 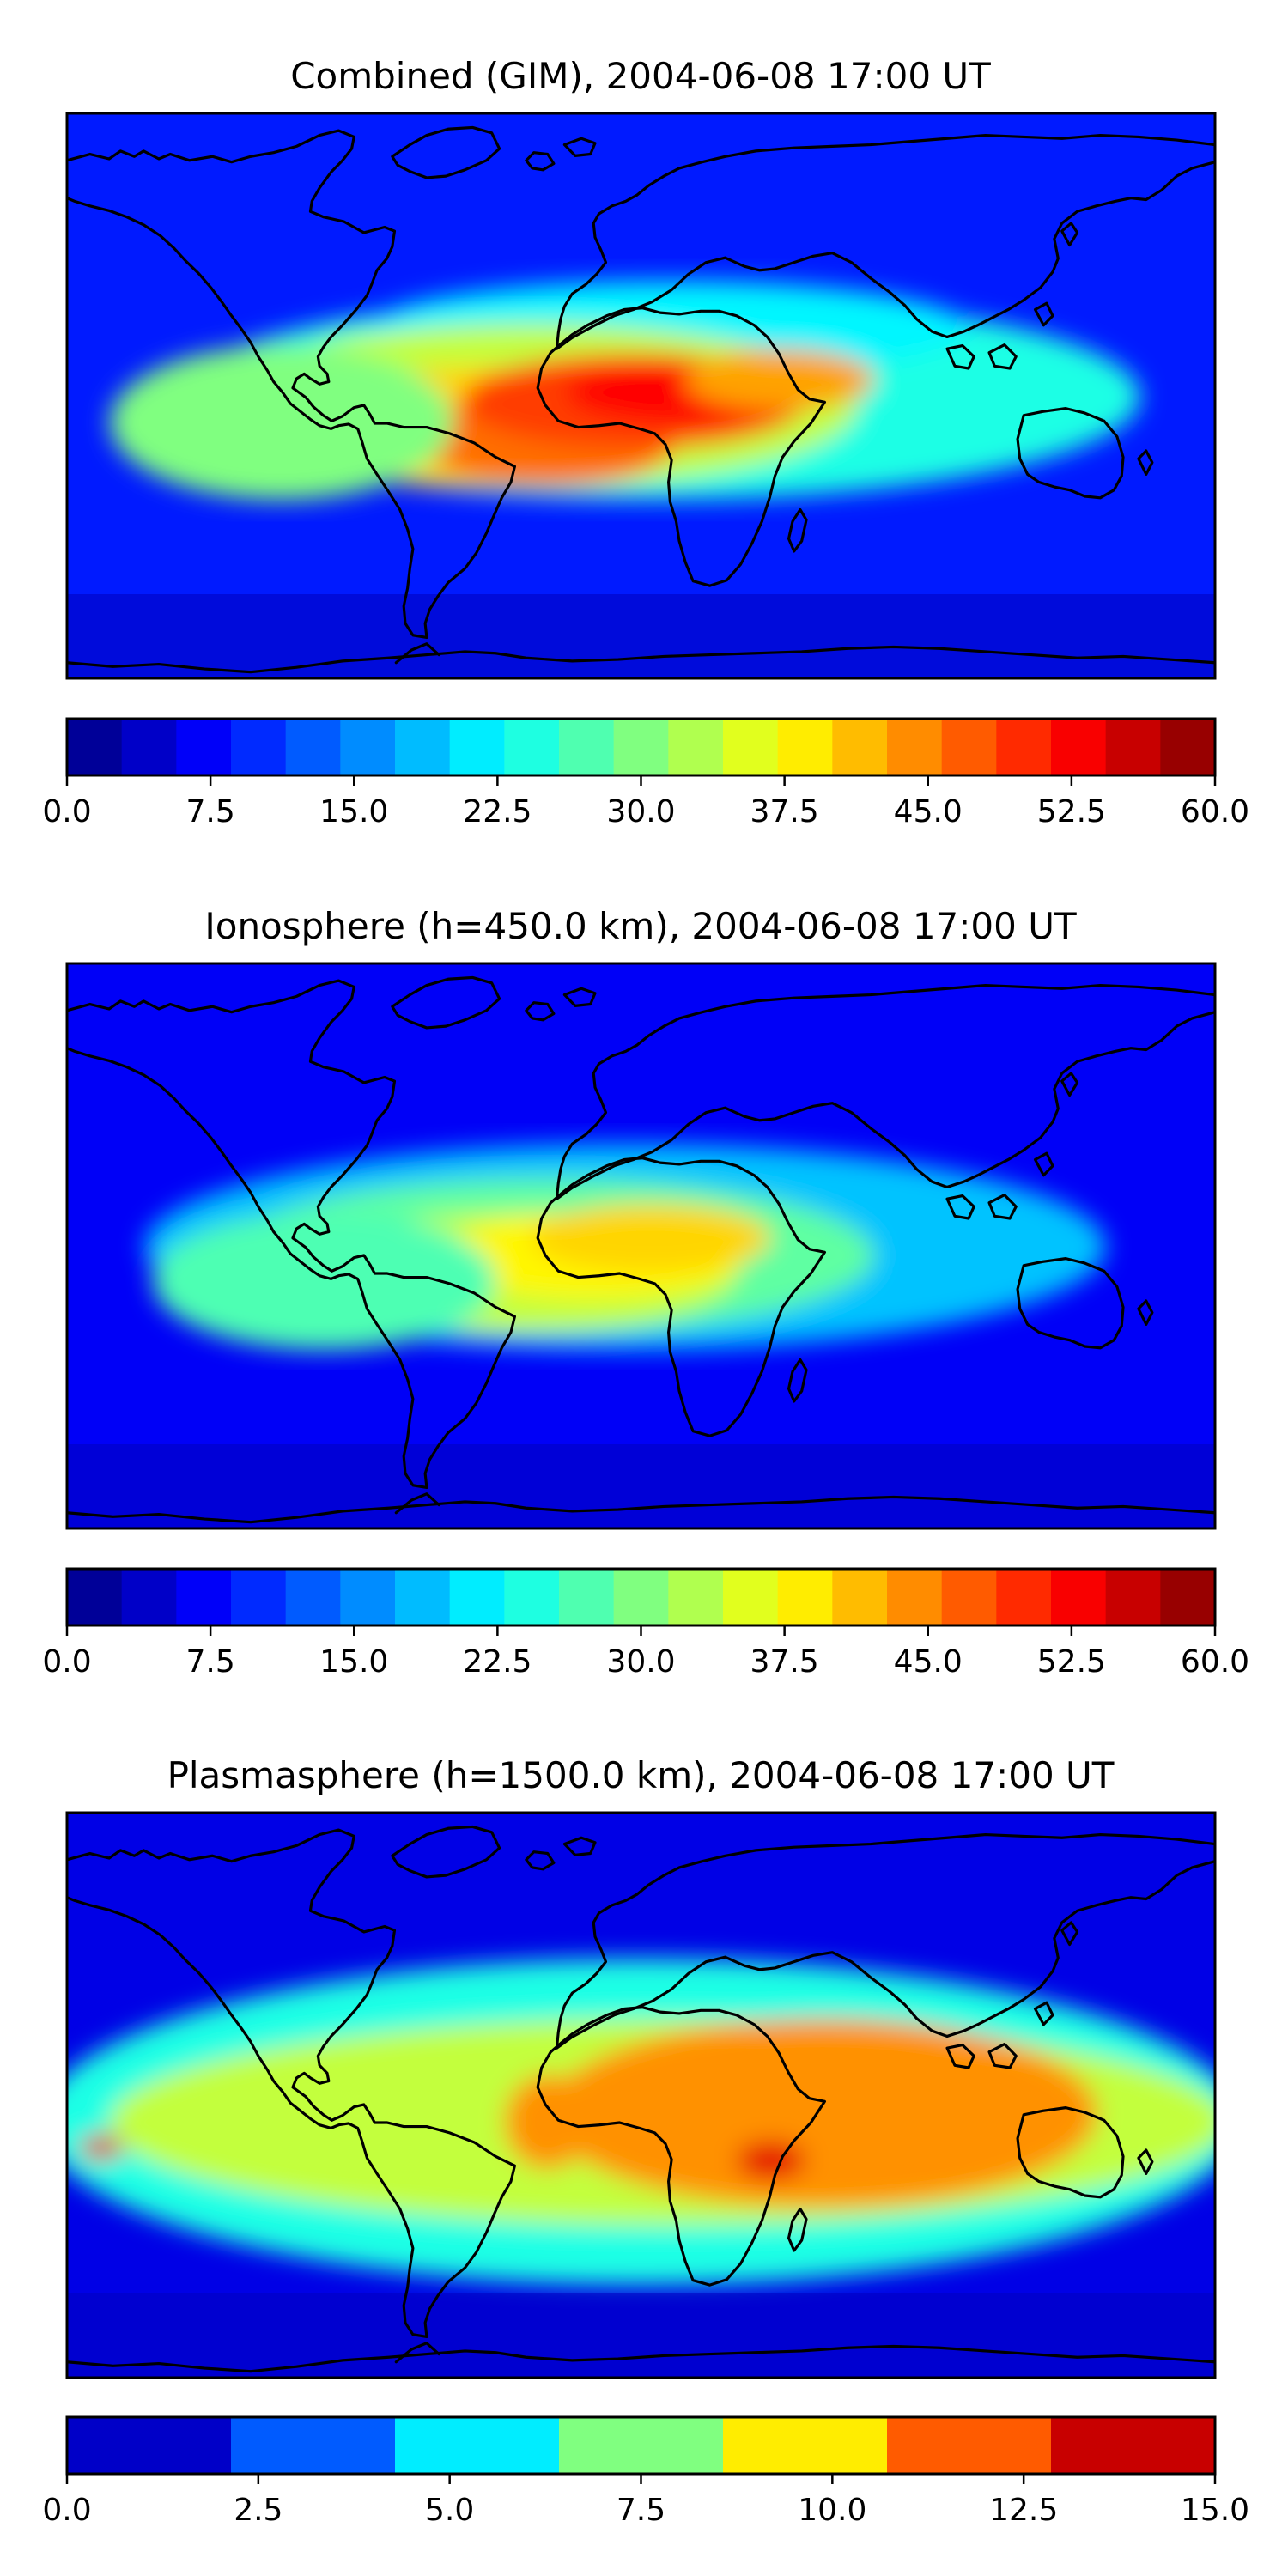 What do you see at coordinates (640, 76) in the screenshot?
I see `panel-title: Combined (GIM), 2004-06-08 17:00 UT` at bounding box center [640, 76].